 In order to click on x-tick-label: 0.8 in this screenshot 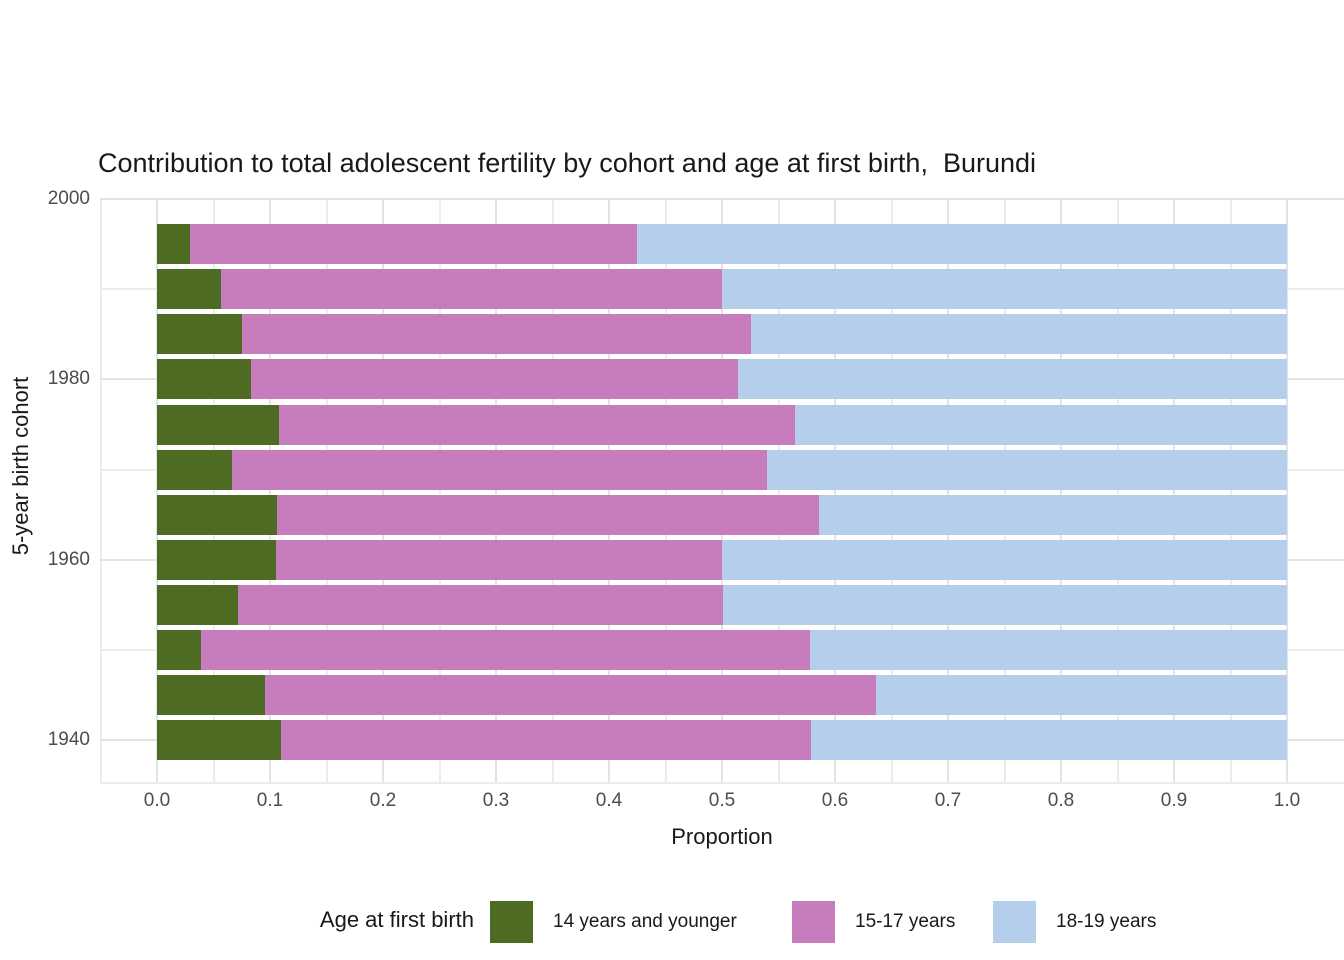, I will do `click(1061, 800)`.